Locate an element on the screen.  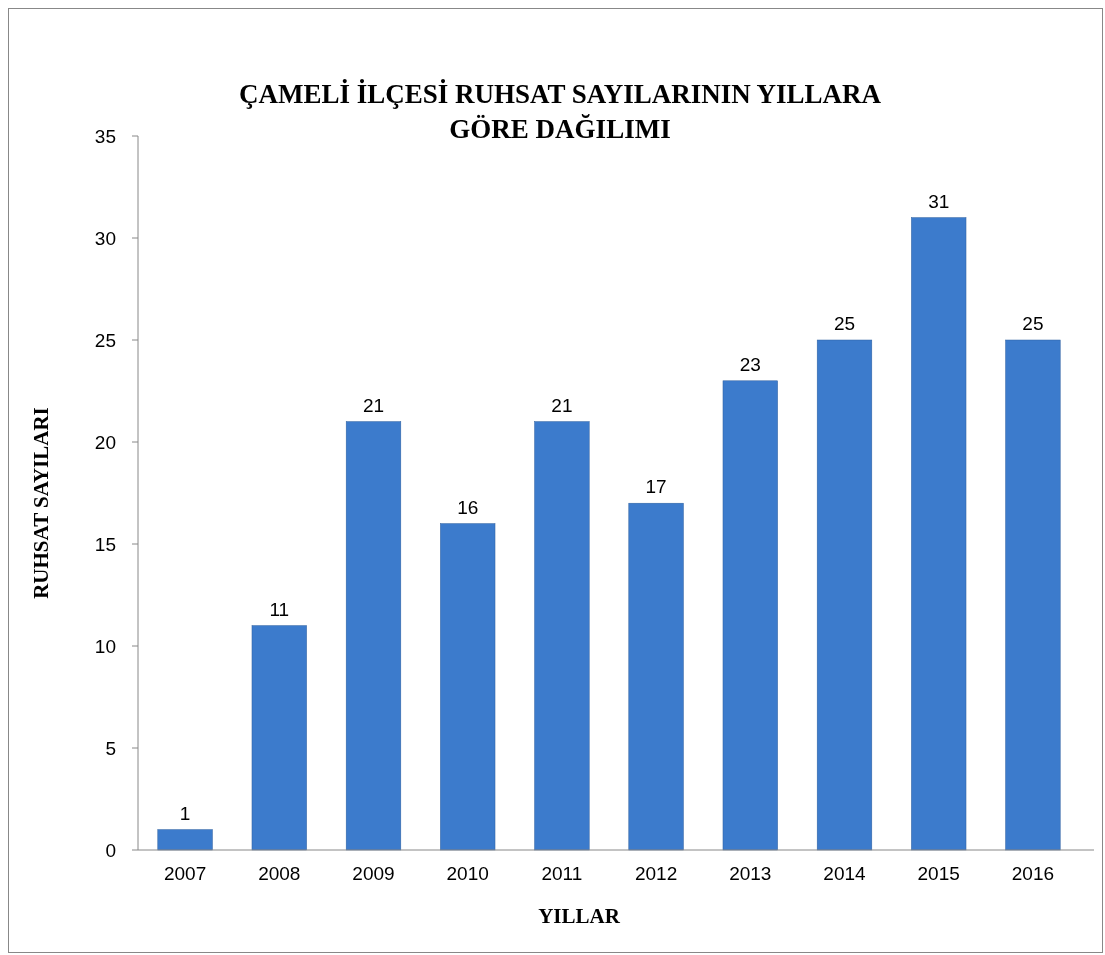
x-tick-label: 2008 is located at coordinates (279, 873).